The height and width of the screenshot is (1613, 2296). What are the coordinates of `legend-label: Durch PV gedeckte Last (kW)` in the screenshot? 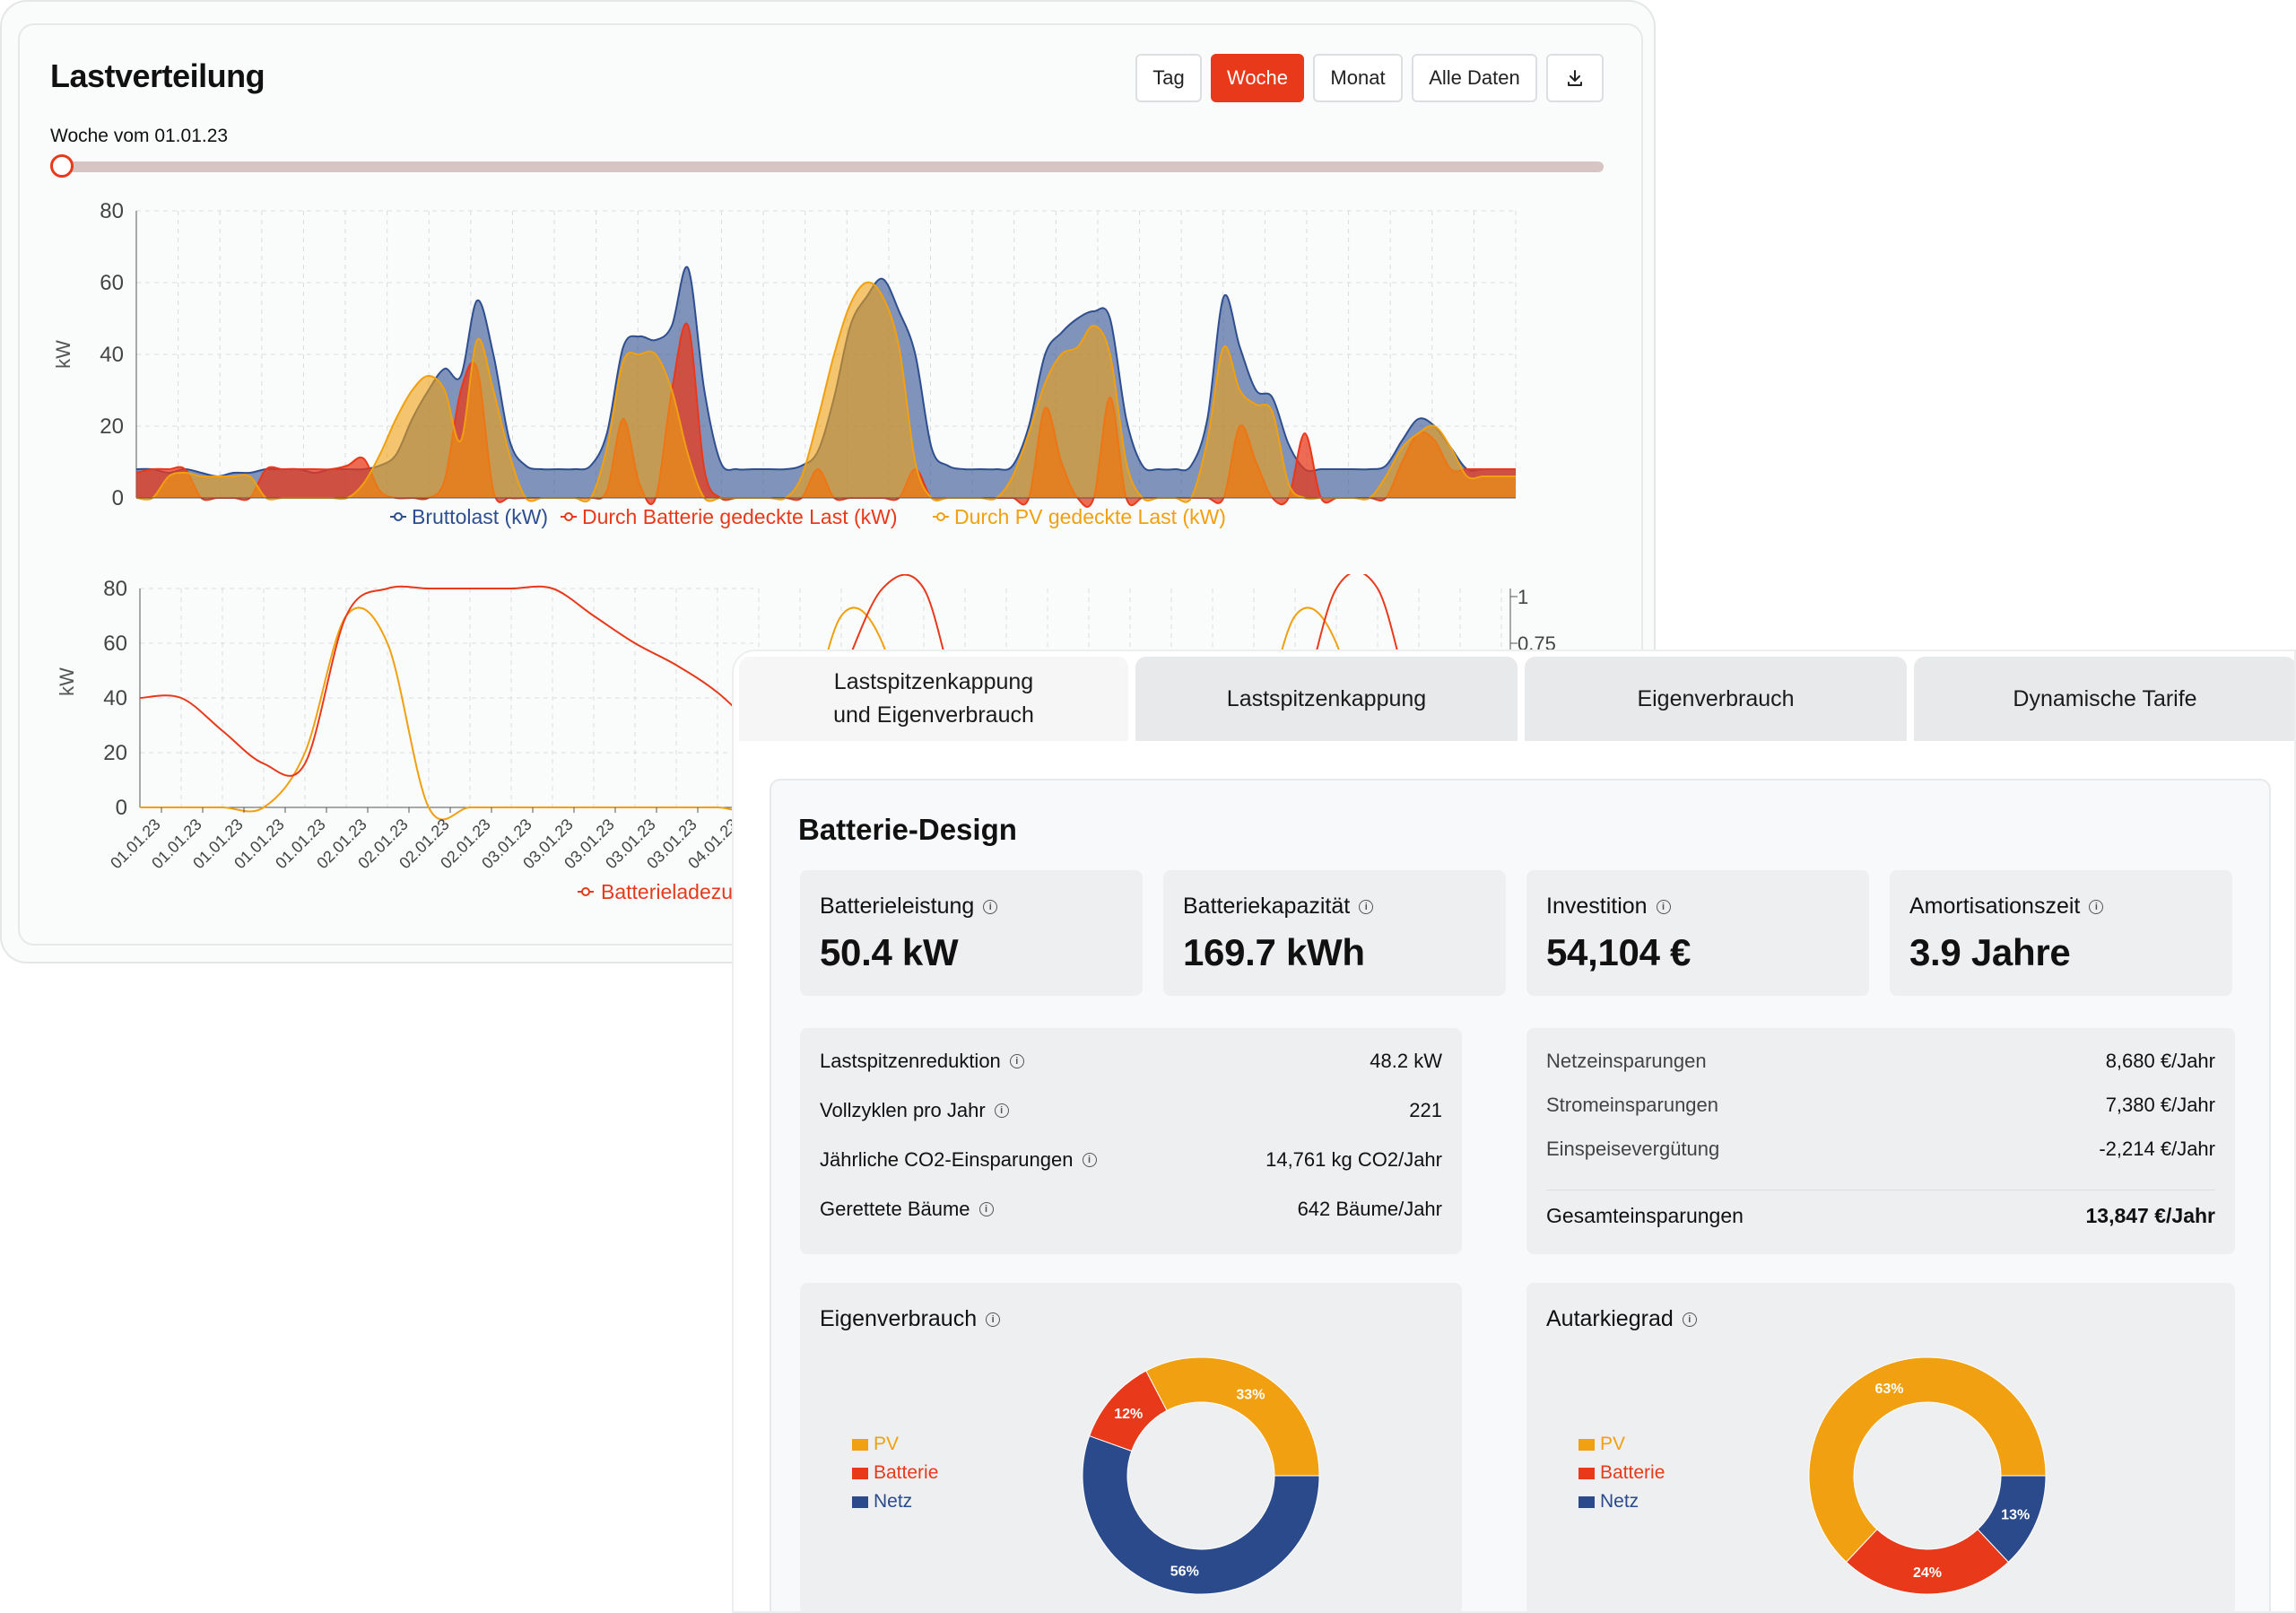 It's located at (1090, 516).